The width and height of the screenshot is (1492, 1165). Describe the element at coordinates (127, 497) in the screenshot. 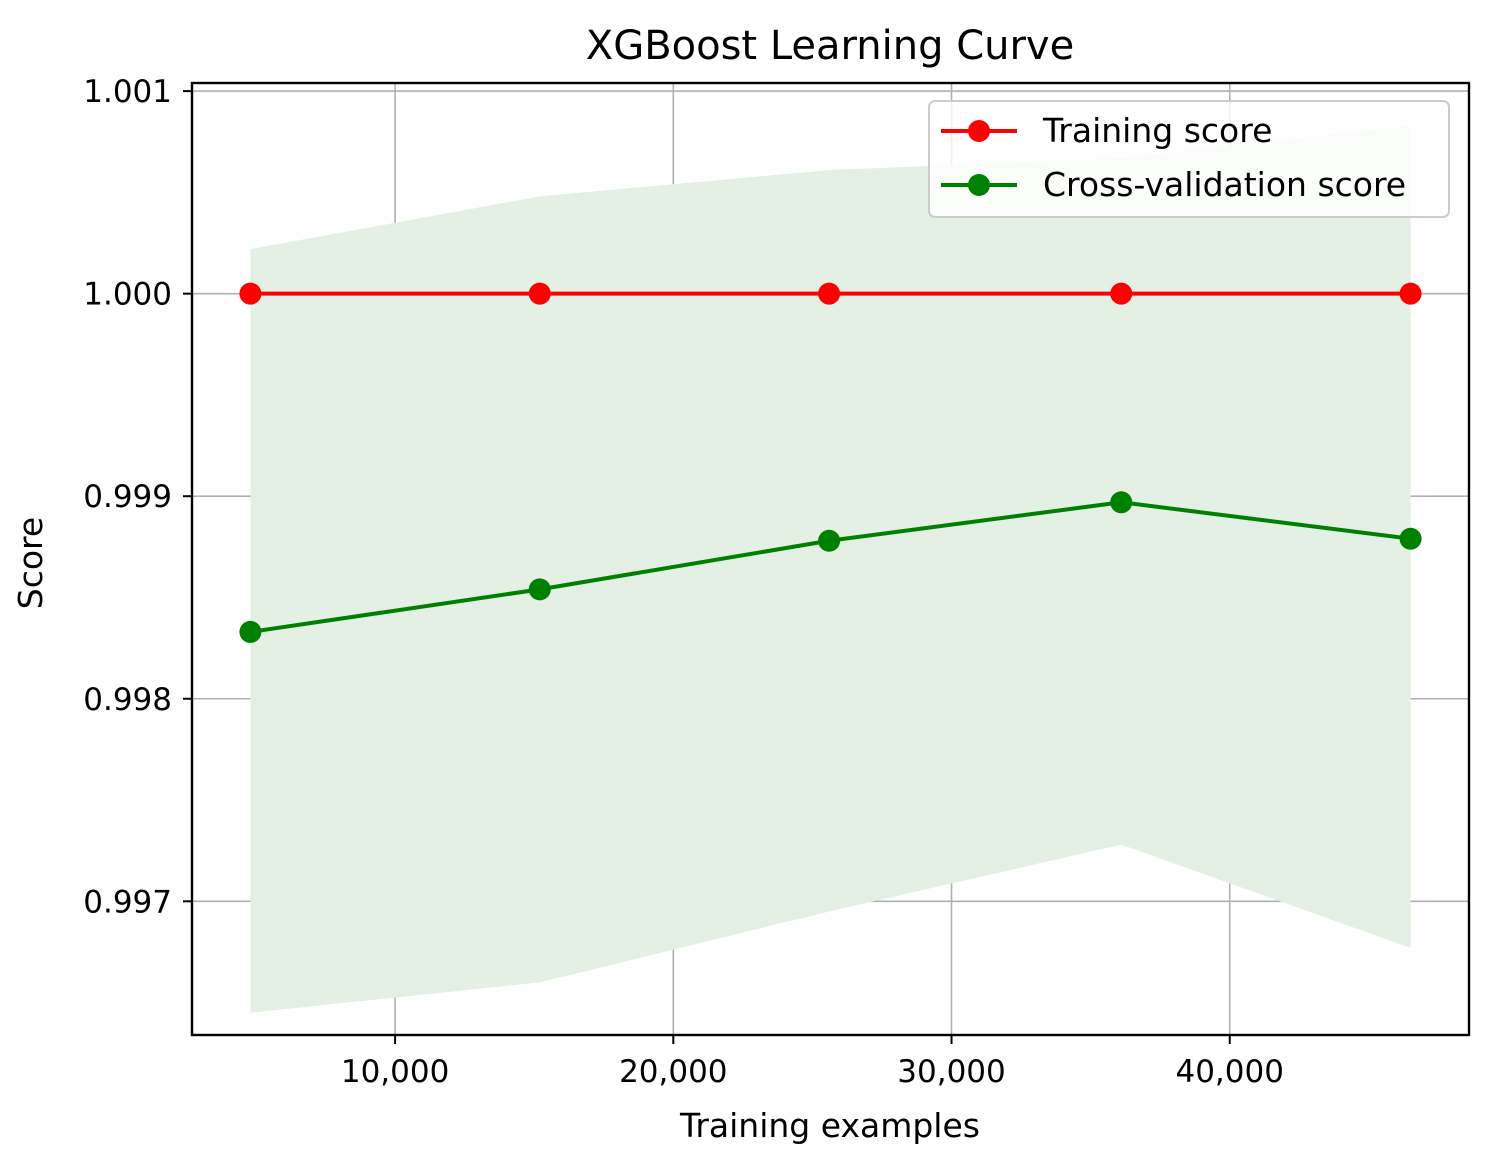

I see `y-tick-label: 0.999` at that location.